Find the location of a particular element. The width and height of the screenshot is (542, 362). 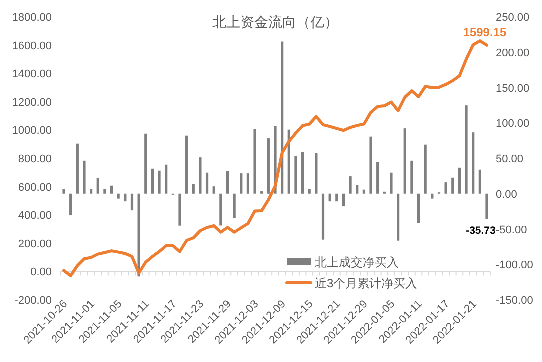

data-label: -35.73 is located at coordinates (481, 231).